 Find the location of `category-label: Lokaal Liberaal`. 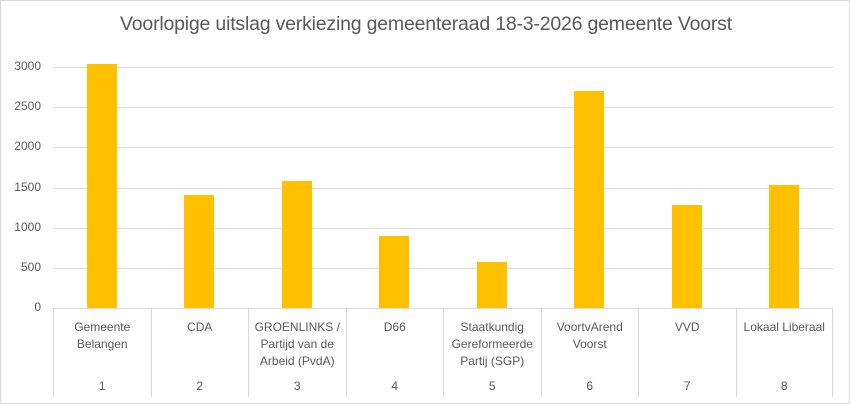

category-label: Lokaal Liberaal is located at coordinates (784, 327).